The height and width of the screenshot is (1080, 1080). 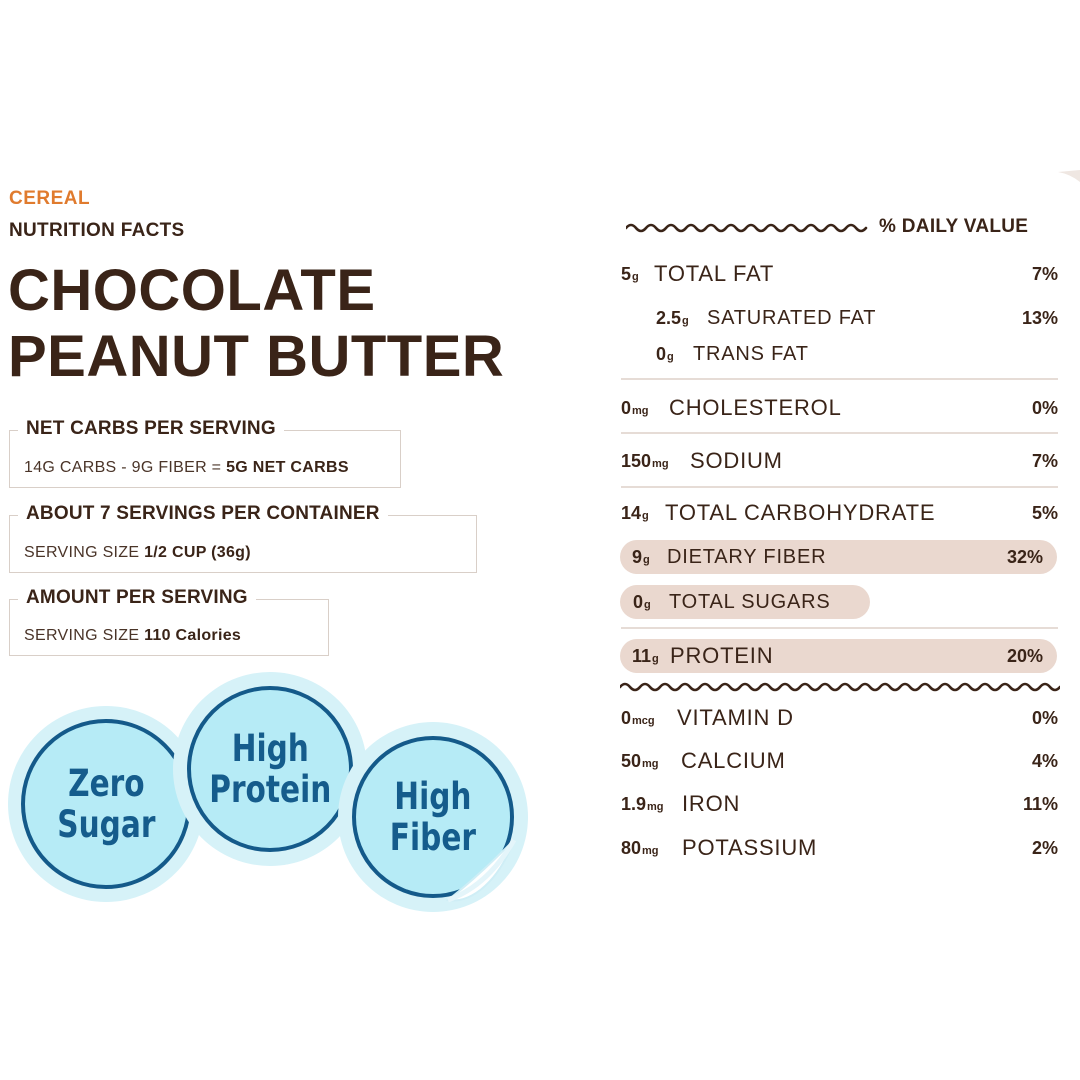 What do you see at coordinates (97, 230) in the screenshot?
I see `nutrition-facts-label: NUTRITION FACTS` at bounding box center [97, 230].